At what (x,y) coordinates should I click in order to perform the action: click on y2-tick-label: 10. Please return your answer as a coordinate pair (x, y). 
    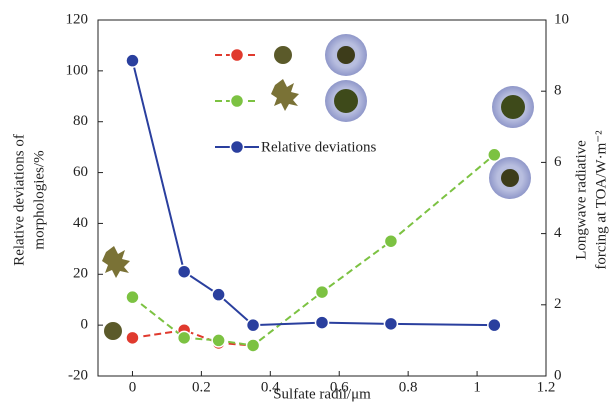
    Looking at the image, I should click on (561, 19).